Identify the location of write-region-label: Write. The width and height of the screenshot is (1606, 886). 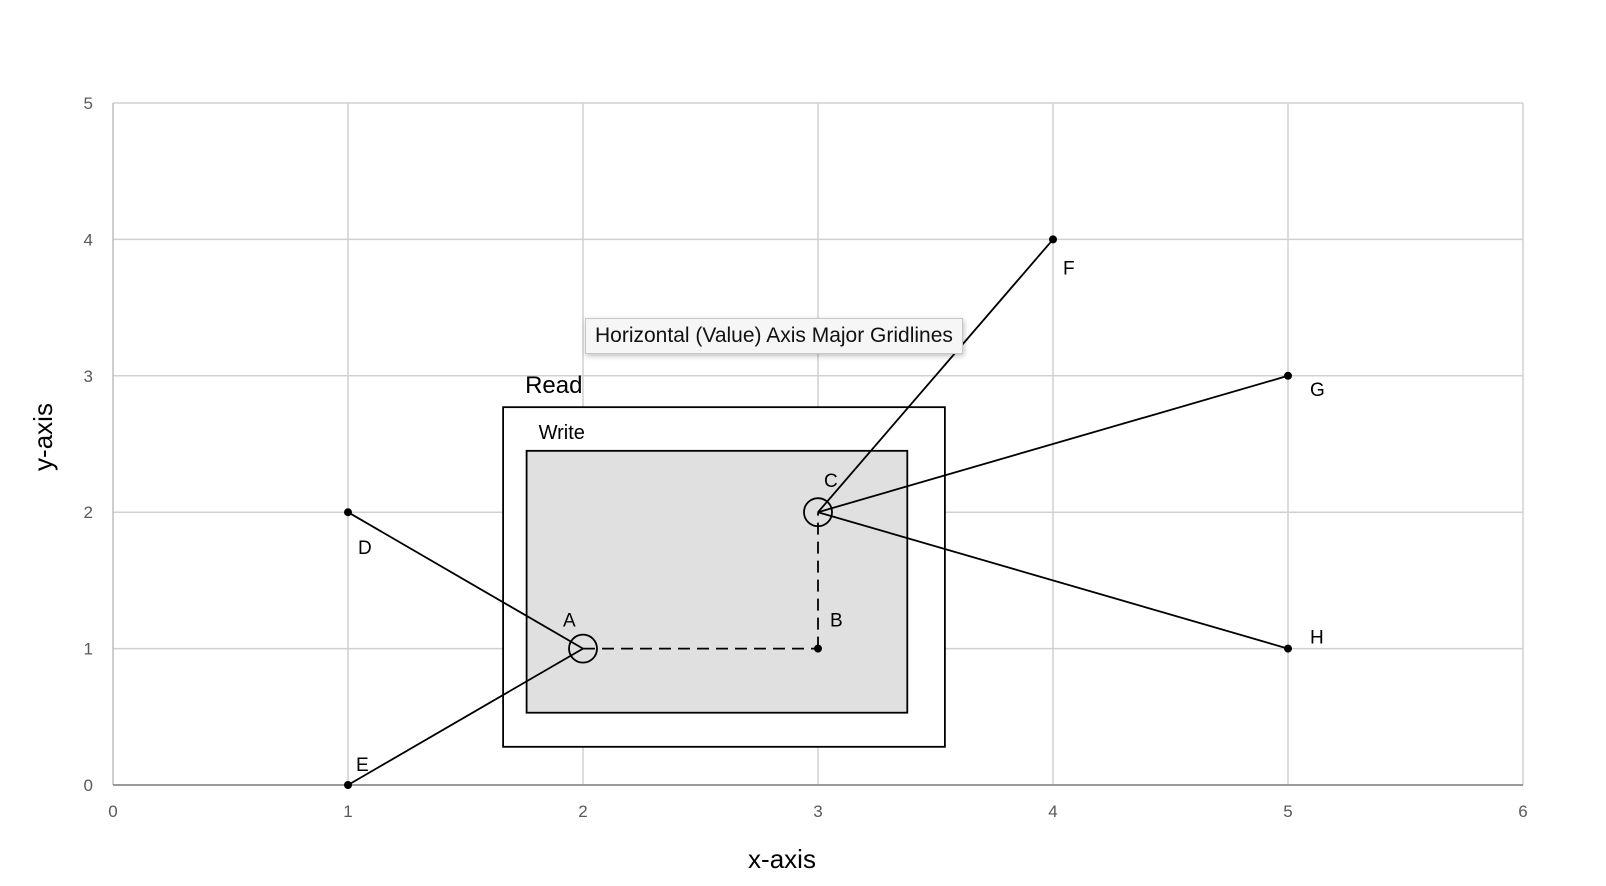
(562, 433).